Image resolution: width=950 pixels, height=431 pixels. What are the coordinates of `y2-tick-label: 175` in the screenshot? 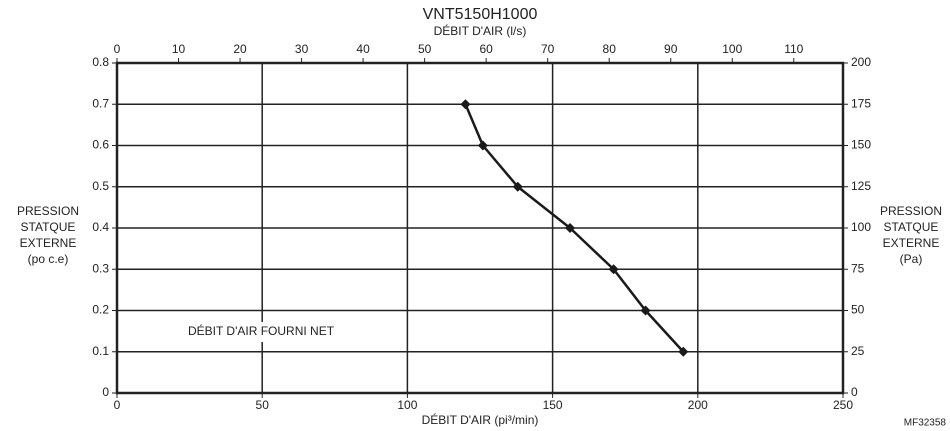 It's located at (861, 103).